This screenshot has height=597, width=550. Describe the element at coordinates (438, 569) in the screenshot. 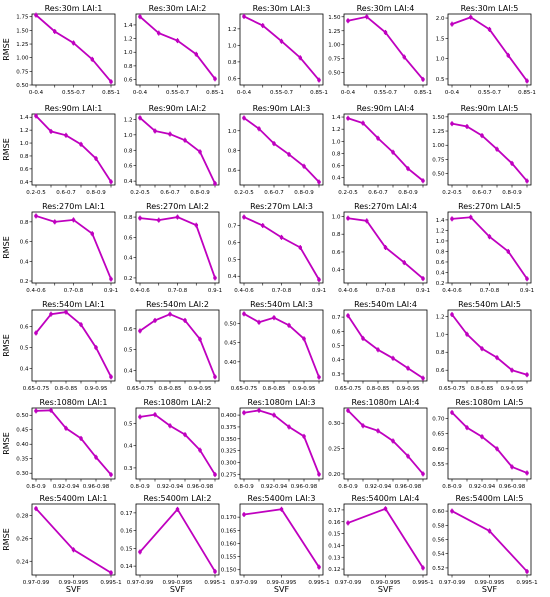

I see `y-tick-label: 0.52` at that location.